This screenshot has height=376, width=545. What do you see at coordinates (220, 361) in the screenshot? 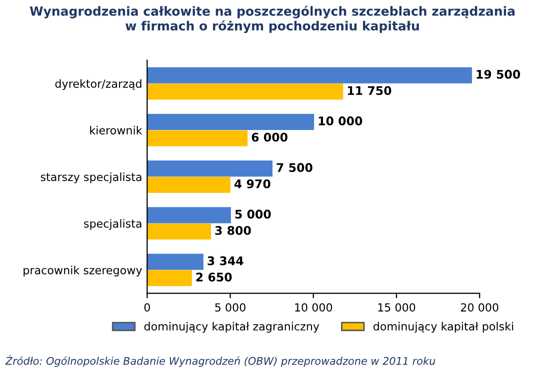
I see `text: Źródło: Ogólnopolskie Badanie Wynagrodzeń (OBW) przeprowadzone w 2011 roku` at bounding box center [220, 361].